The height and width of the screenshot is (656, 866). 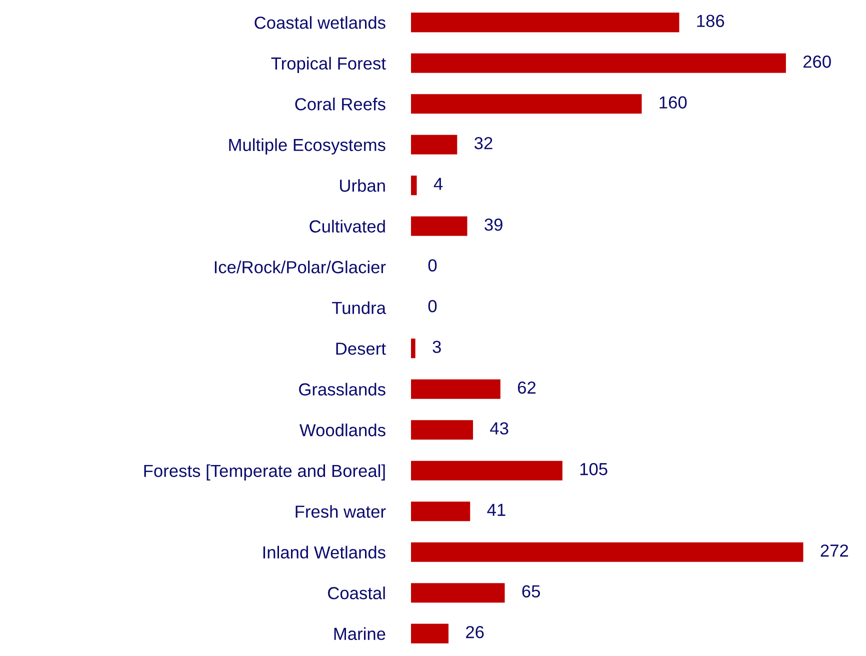 I want to click on data-label: 160, so click(x=673, y=102).